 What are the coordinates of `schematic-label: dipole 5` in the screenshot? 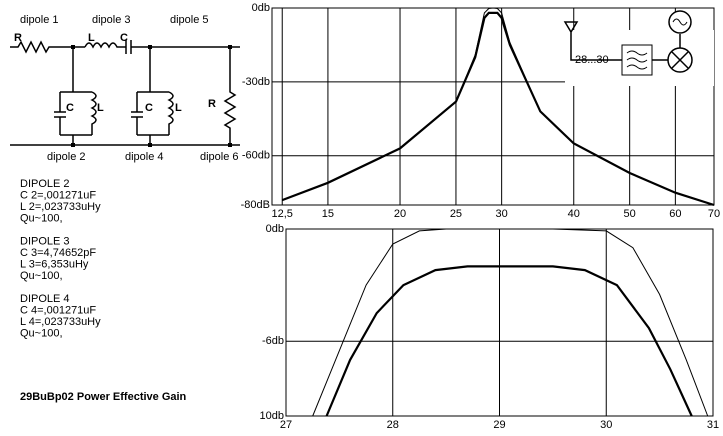 It's located at (189, 20).